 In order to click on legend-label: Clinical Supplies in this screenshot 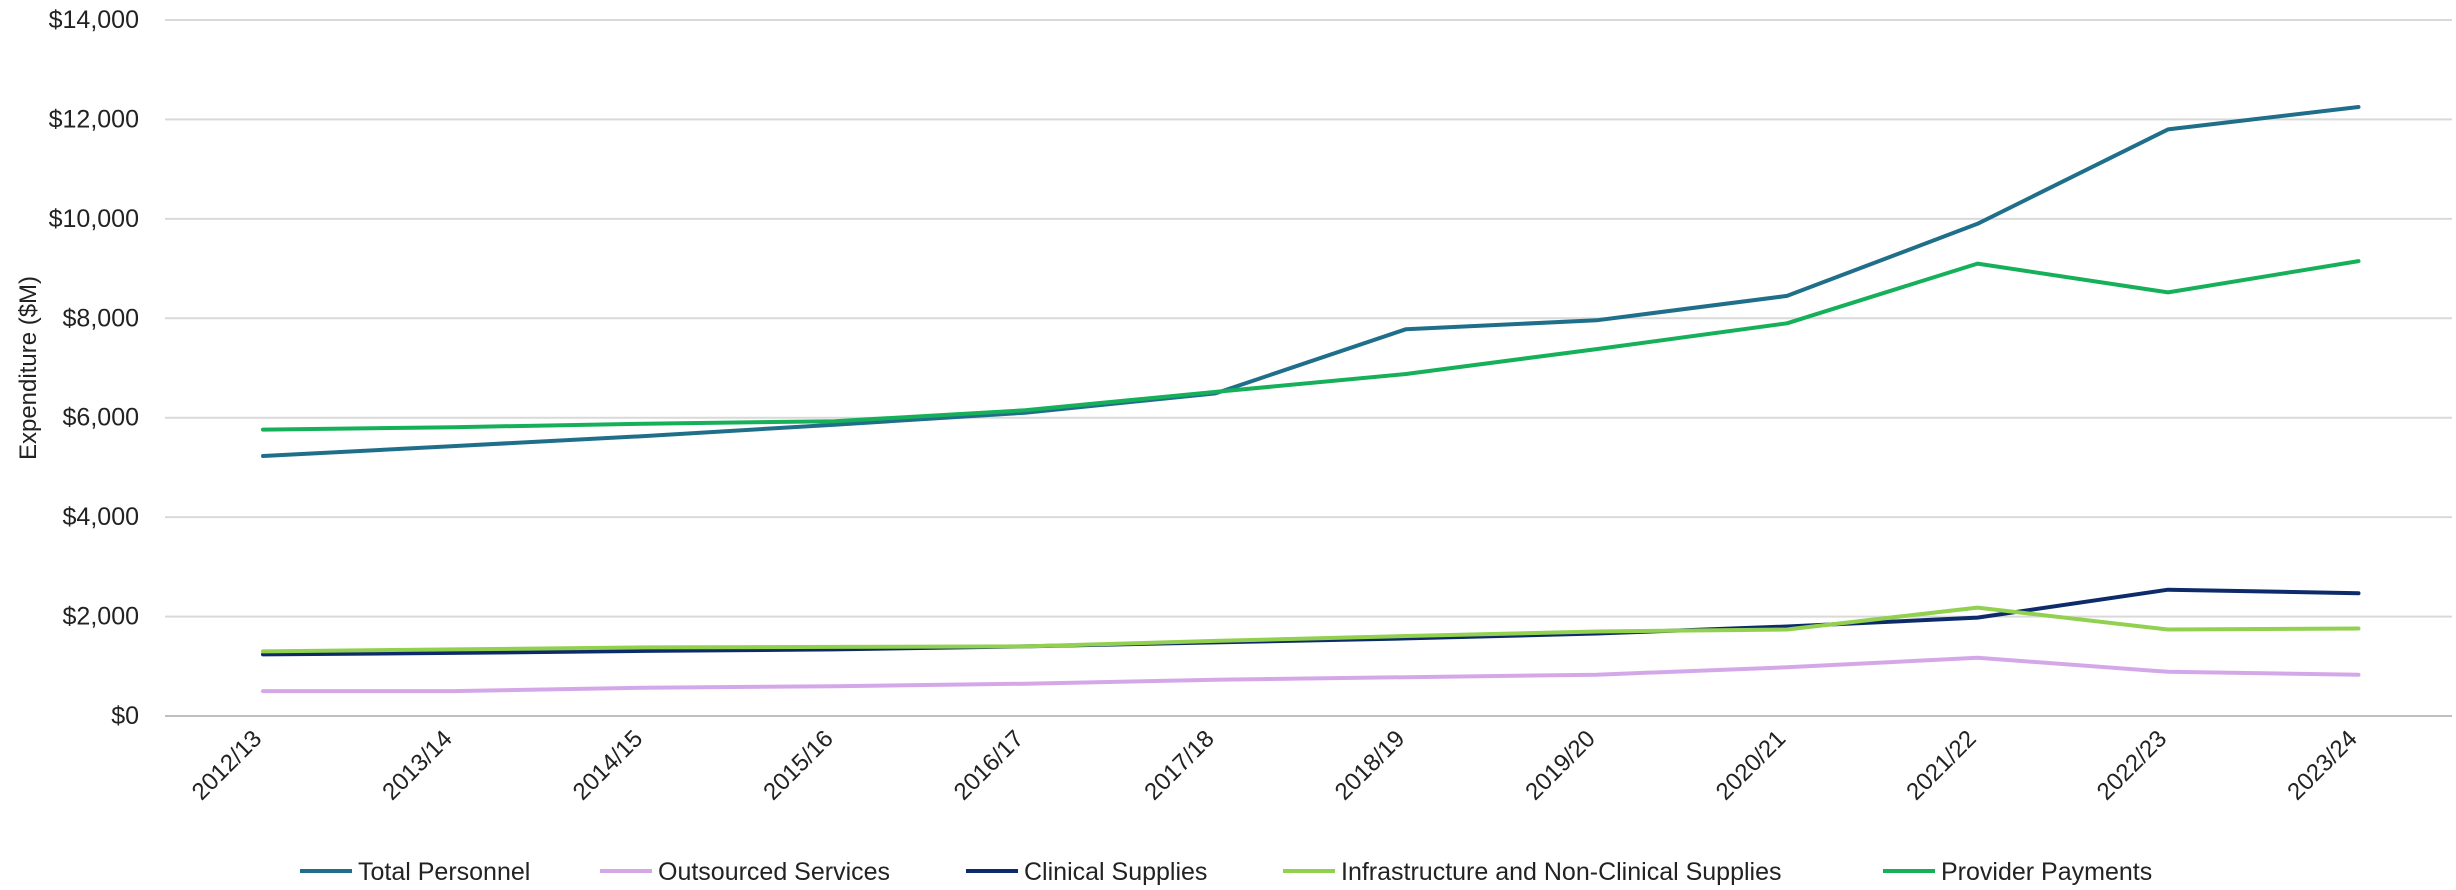, I will do `click(1115, 871)`.